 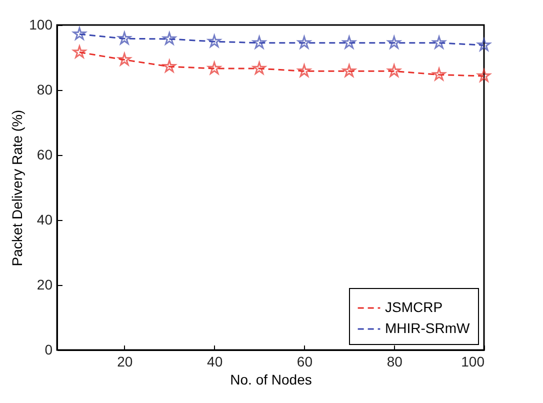 What do you see at coordinates (41, 24) in the screenshot?
I see `y-tick-label: 100` at bounding box center [41, 24].